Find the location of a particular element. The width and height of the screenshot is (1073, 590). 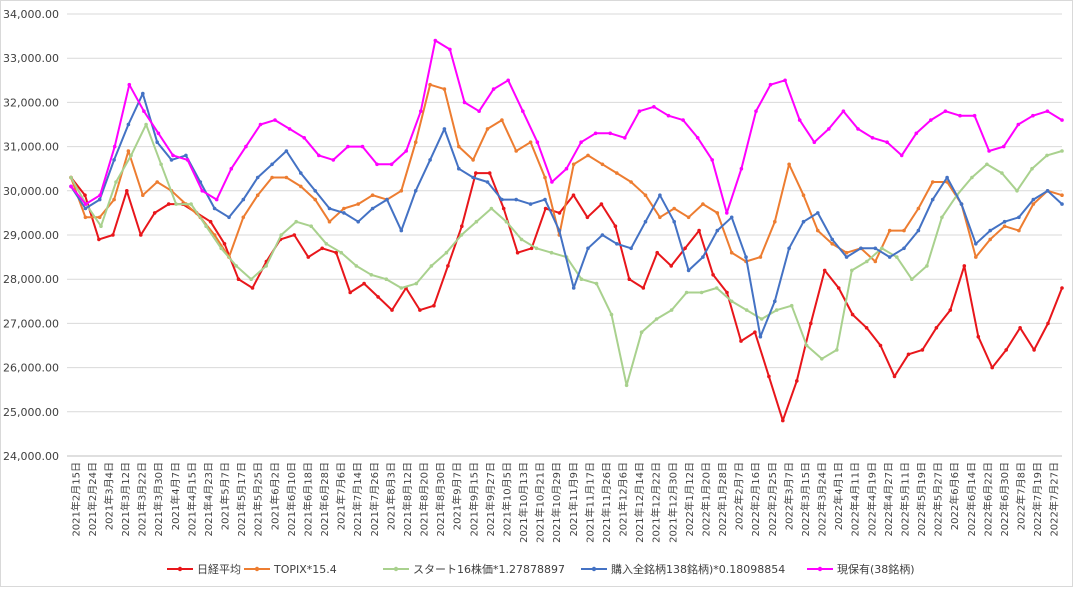

legend-marker is located at coordinates (180, 569).